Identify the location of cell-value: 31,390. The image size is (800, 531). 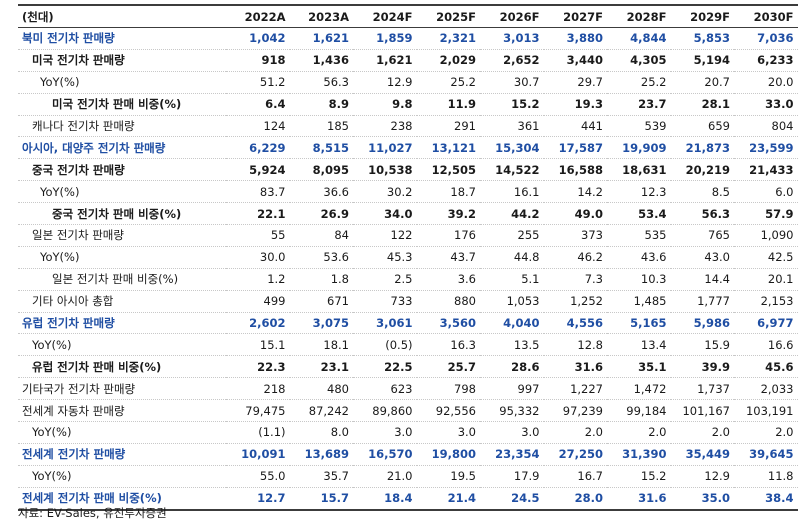
(639, 454).